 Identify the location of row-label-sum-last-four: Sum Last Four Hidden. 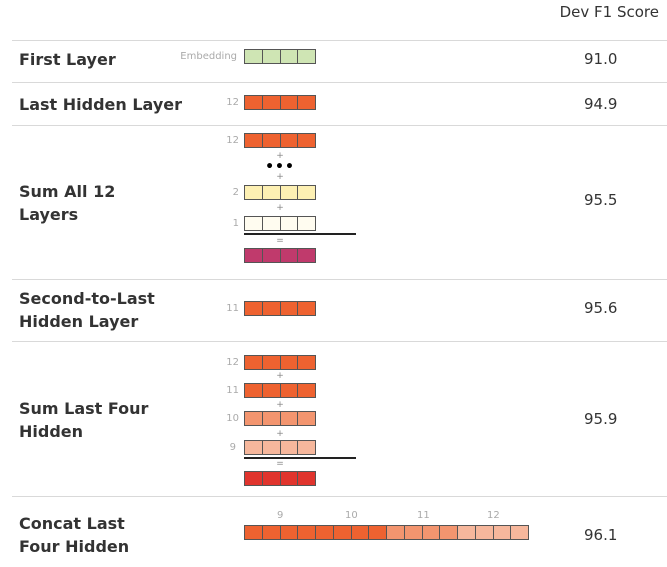
(83, 420).